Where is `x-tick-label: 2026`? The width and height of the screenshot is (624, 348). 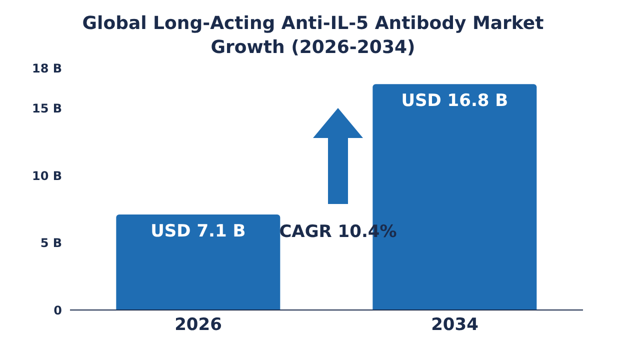
x-tick-label: 2026 is located at coordinates (198, 325).